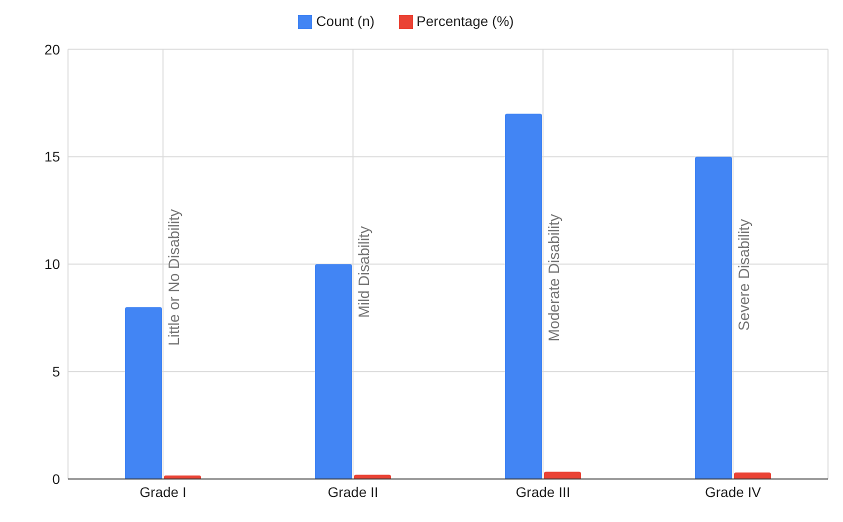  What do you see at coordinates (174, 277) in the screenshot?
I see `annotation: Little or No Disability` at bounding box center [174, 277].